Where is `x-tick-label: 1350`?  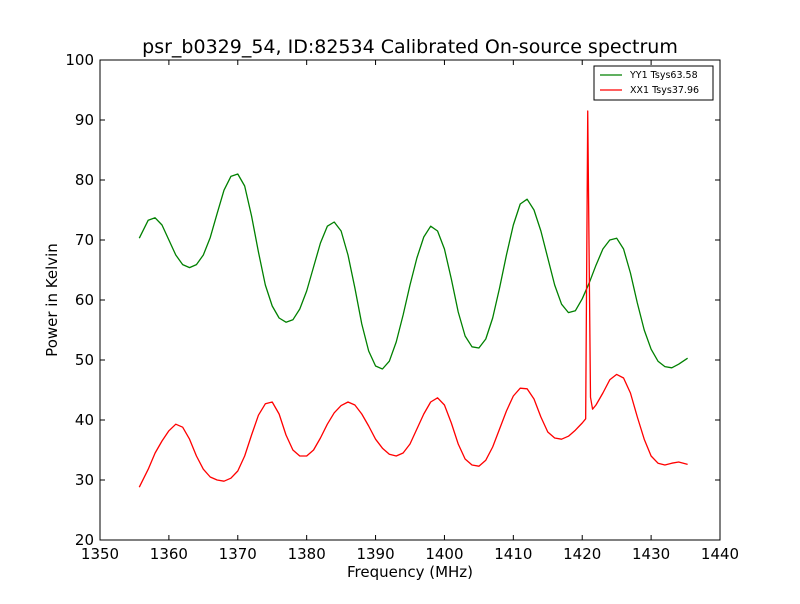
x-tick-label: 1350 is located at coordinates (100, 554).